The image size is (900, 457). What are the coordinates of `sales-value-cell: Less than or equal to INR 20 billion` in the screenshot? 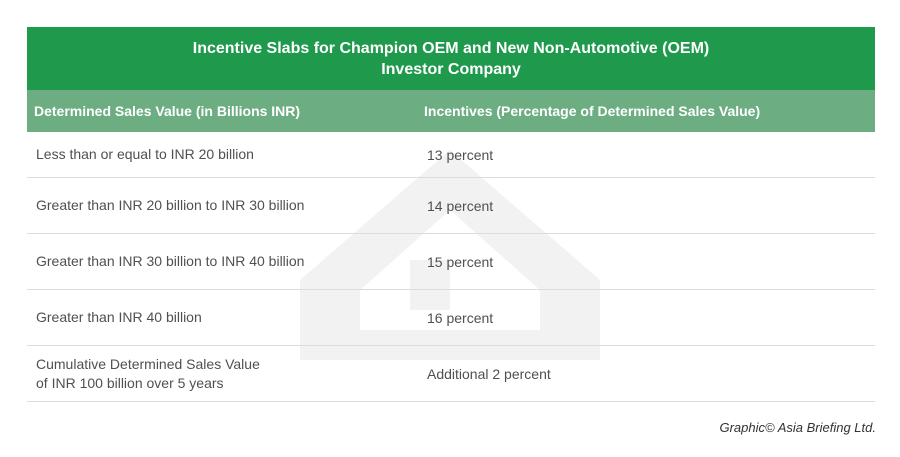 It's located at (145, 154).